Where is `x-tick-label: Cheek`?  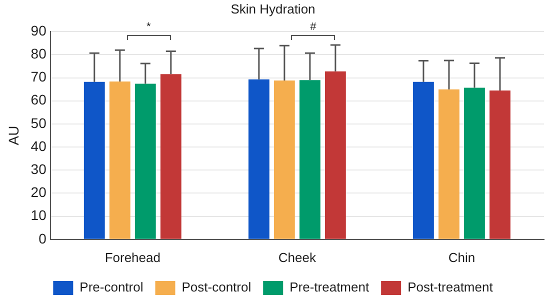
x-tick-label: Cheek is located at coordinates (297, 257).